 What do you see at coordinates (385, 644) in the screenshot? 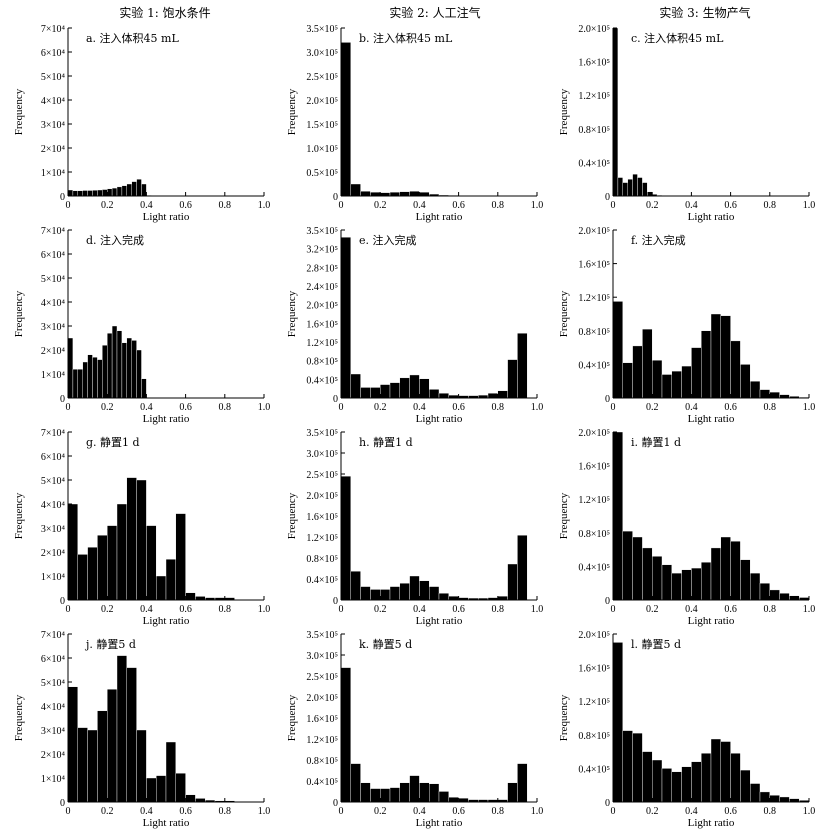
I see `panel-label: k. 静置5 d` at bounding box center [385, 644].